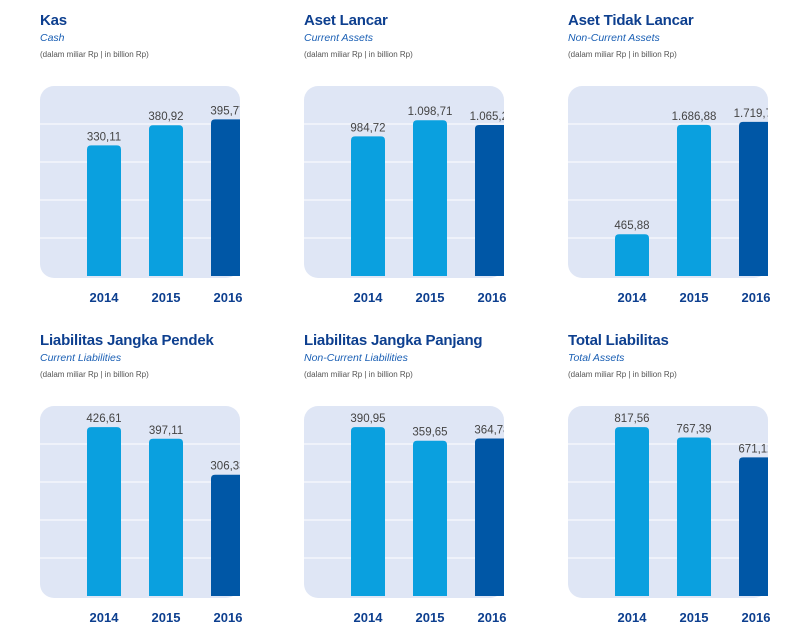 The image size is (798, 644). Describe the element at coordinates (127, 340) in the screenshot. I see `chart-title: Liabilitas Jangka Pendek` at that location.